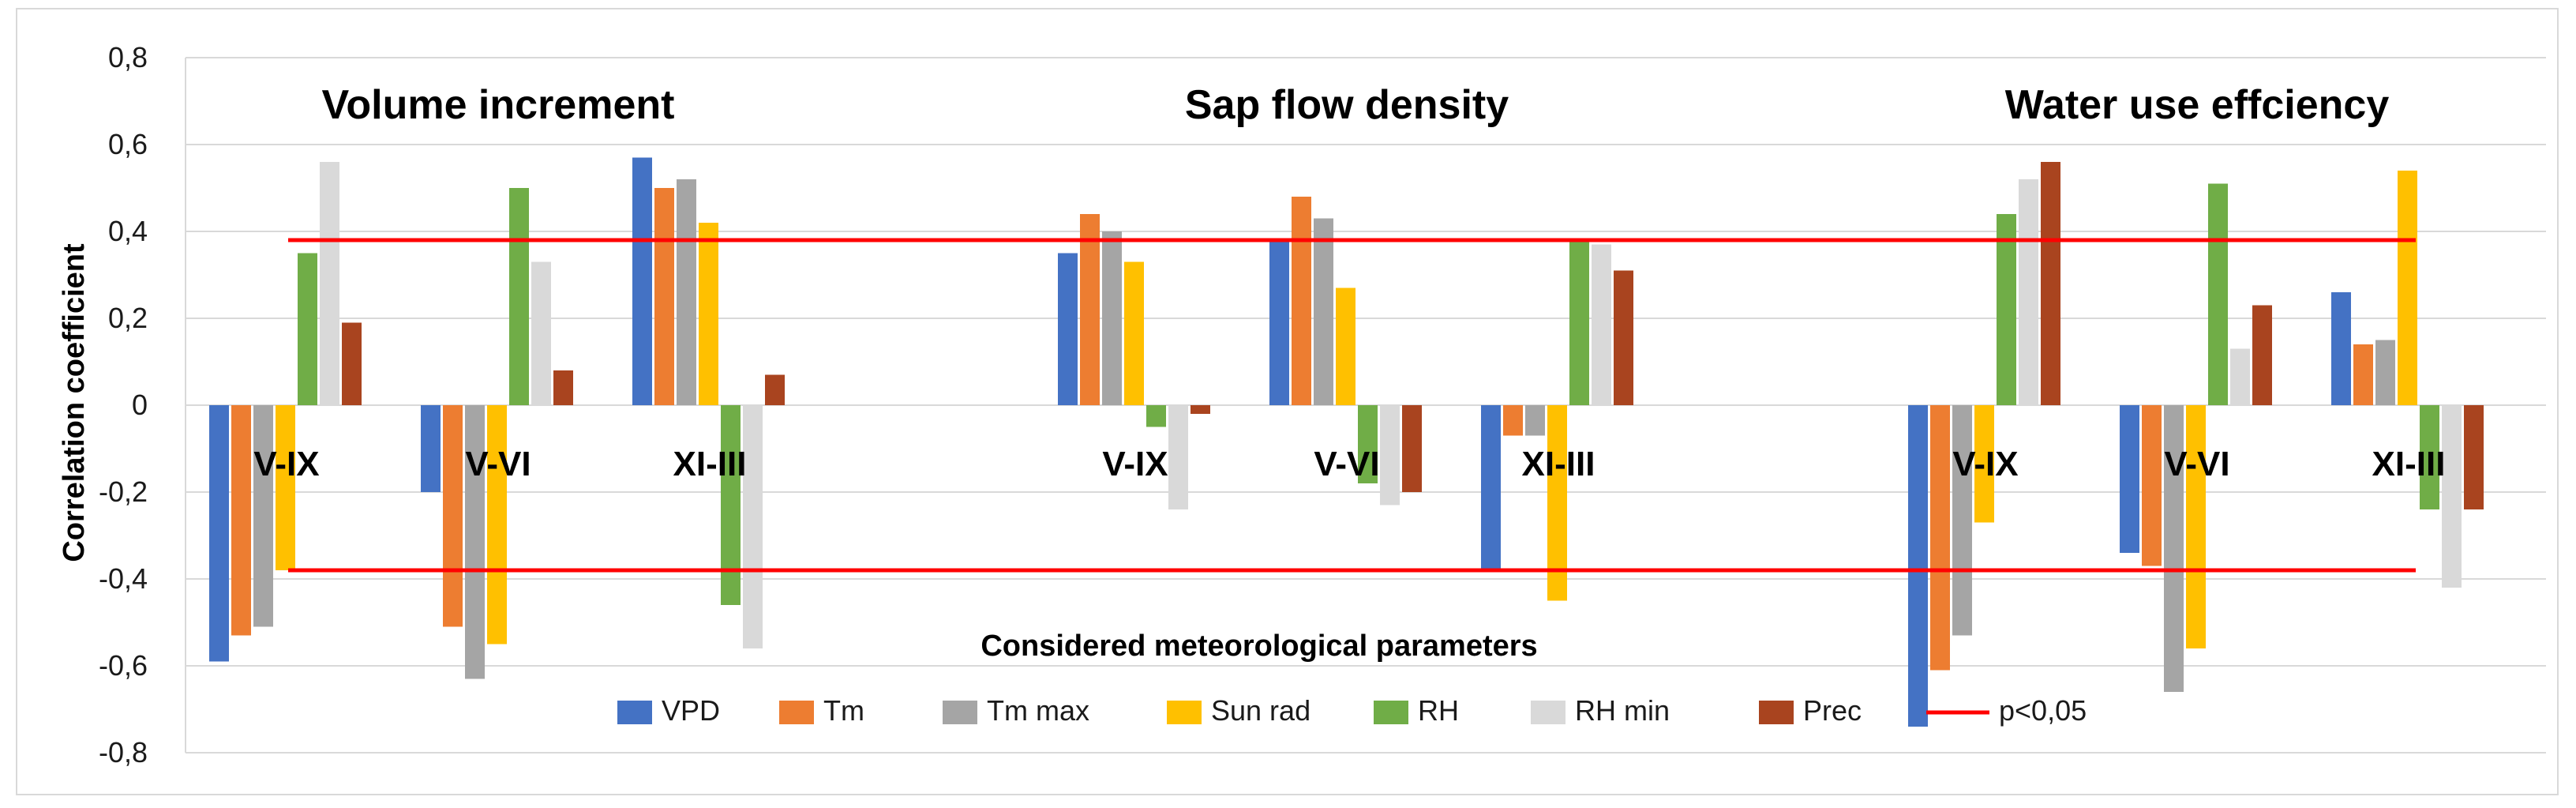 The height and width of the screenshot is (808, 2576). I want to click on y-tick-label: 0,8, so click(128, 57).